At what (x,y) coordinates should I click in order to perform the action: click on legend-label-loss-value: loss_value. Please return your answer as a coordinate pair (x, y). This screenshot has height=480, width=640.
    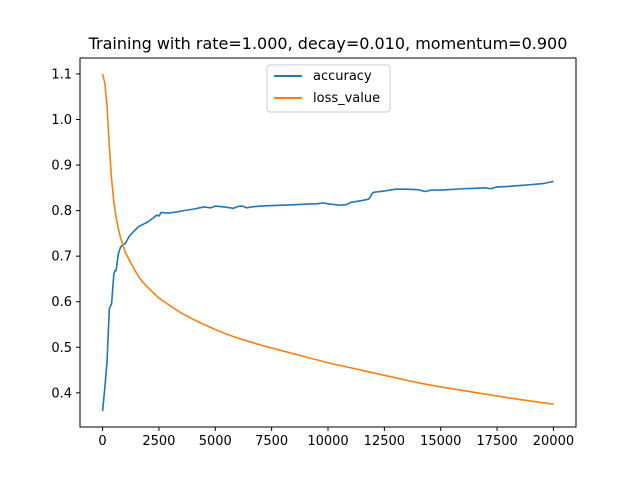
    Looking at the image, I should click on (346, 98).